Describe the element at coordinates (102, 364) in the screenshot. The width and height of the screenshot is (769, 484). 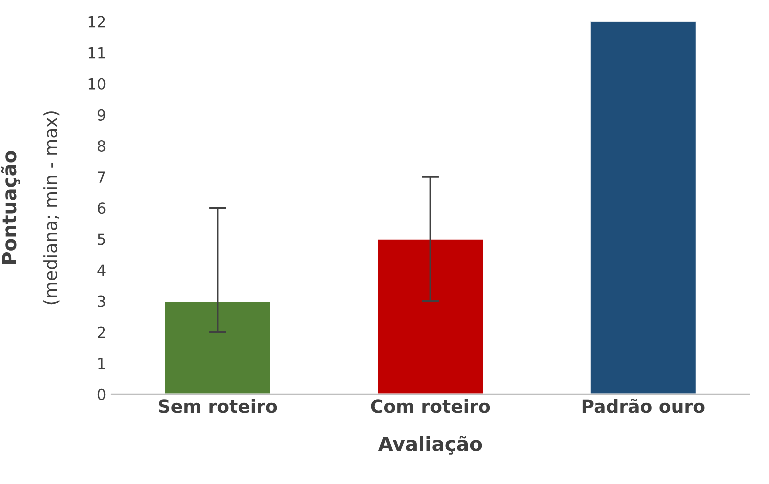
I see `y-tick-label: 1` at that location.